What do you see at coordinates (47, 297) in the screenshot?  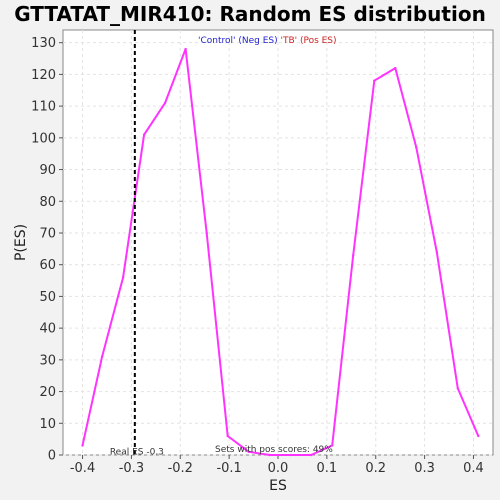 I see `y-tick-label: 50` at bounding box center [47, 297].